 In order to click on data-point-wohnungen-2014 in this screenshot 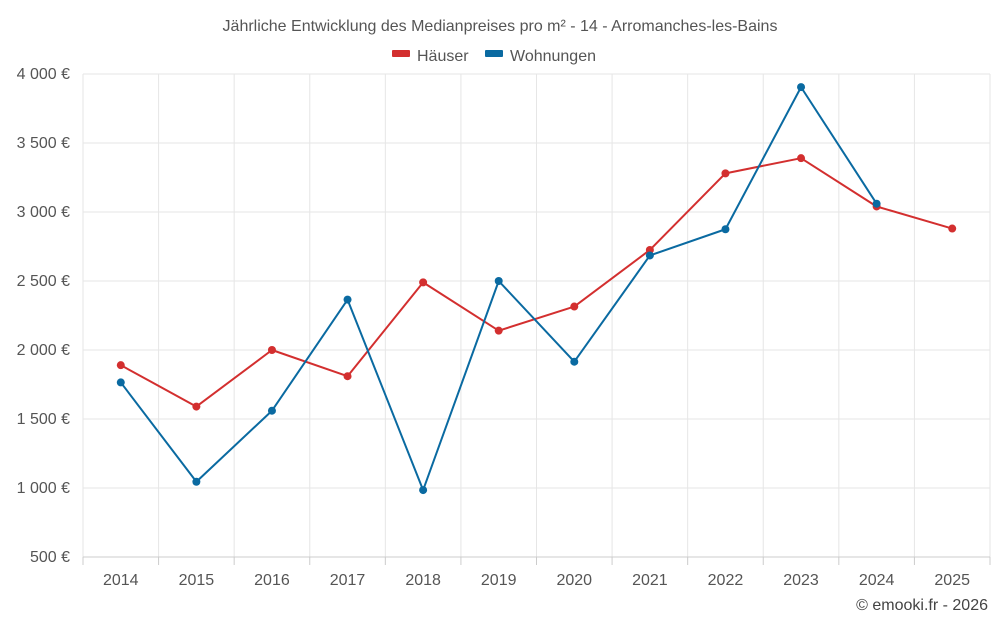, I will do `click(120, 382)`.